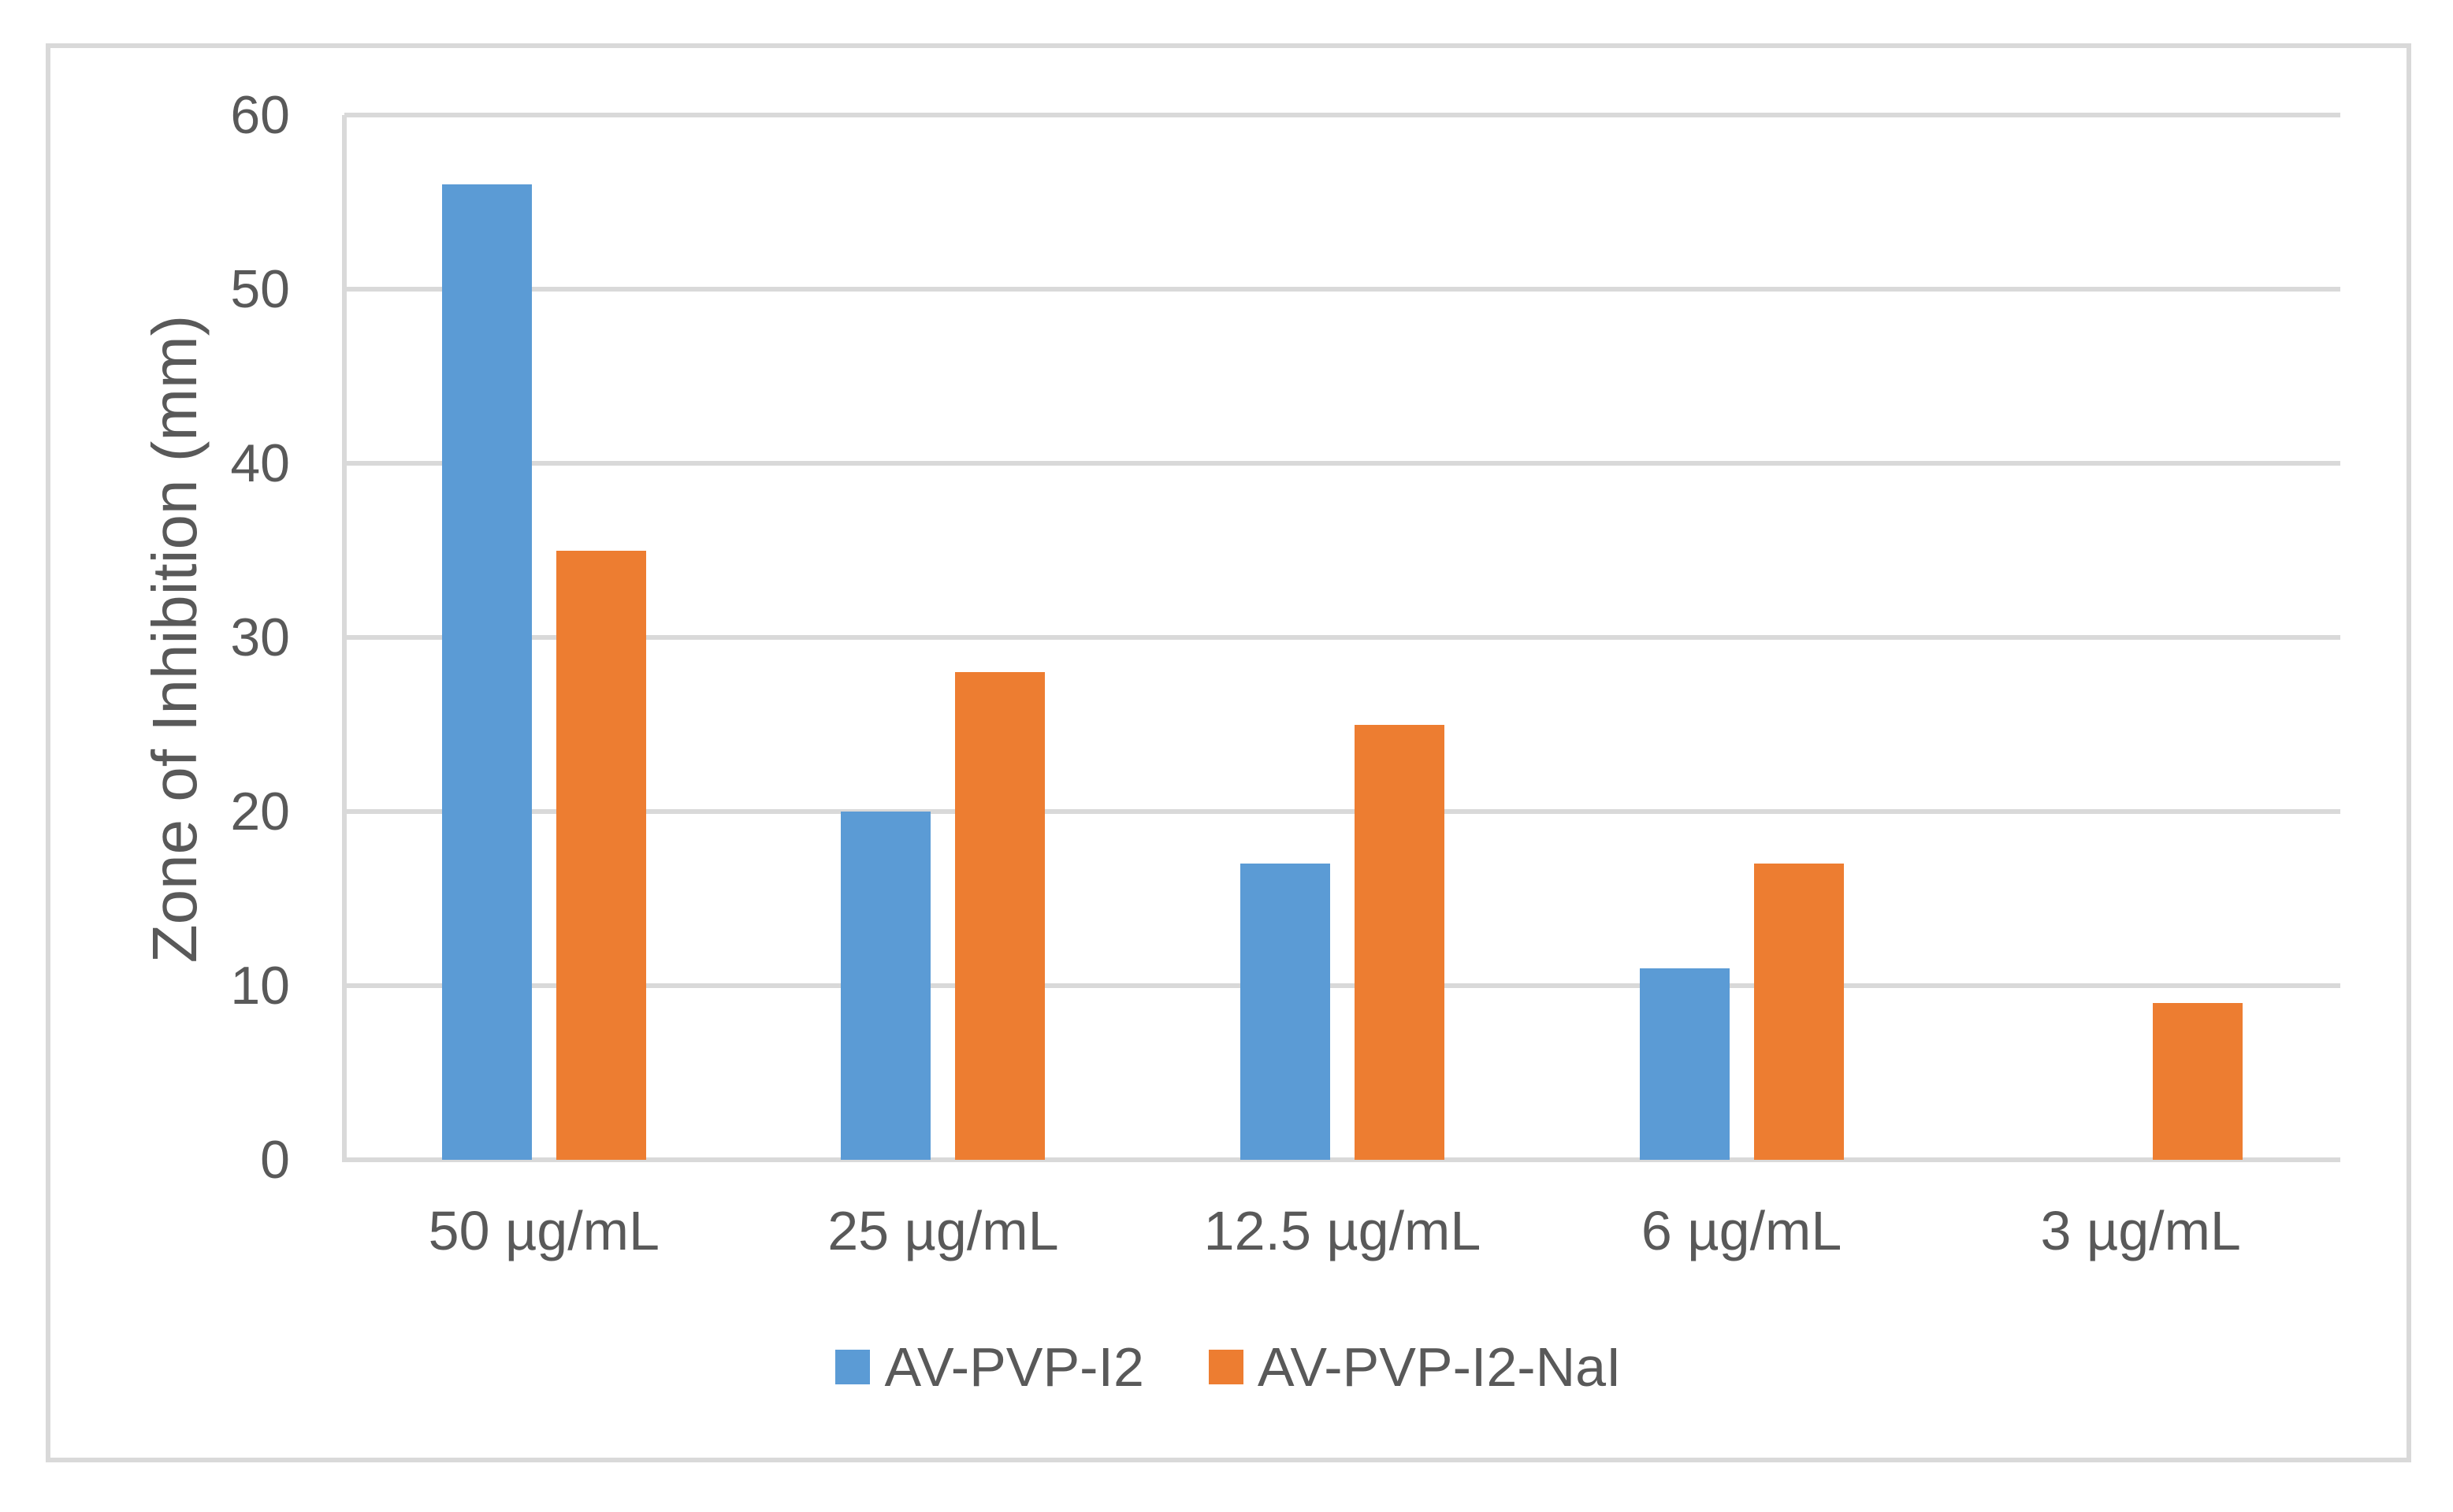 The width and height of the screenshot is (2453, 1512). I want to click on bar-av-pvp-i2-nai-25ugml, so click(1000, 916).